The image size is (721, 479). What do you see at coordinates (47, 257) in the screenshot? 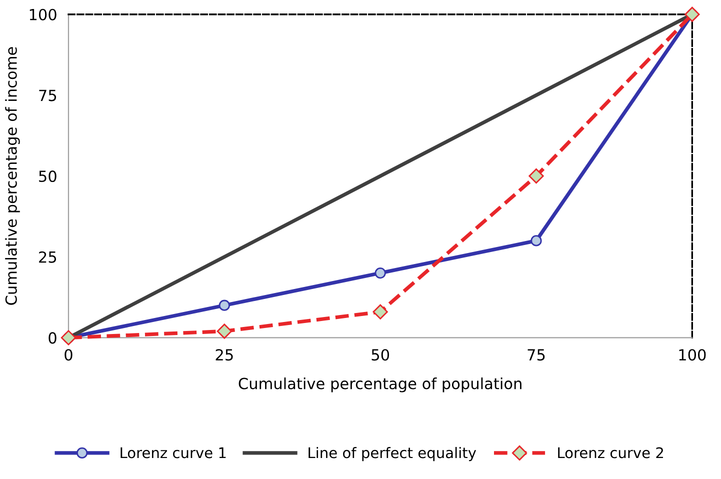
I see `y-tick-label: 25` at bounding box center [47, 257].